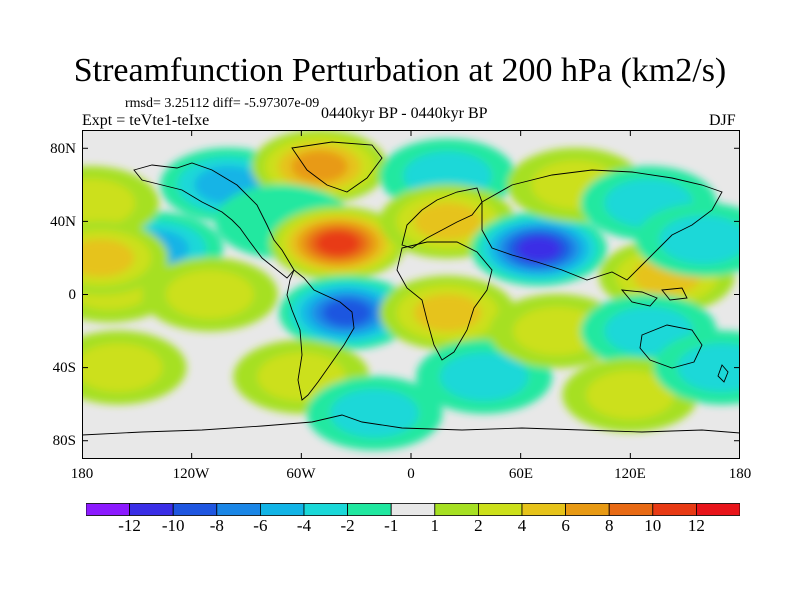 The height and width of the screenshot is (600, 800). I want to click on season-label: DJF, so click(722, 120).